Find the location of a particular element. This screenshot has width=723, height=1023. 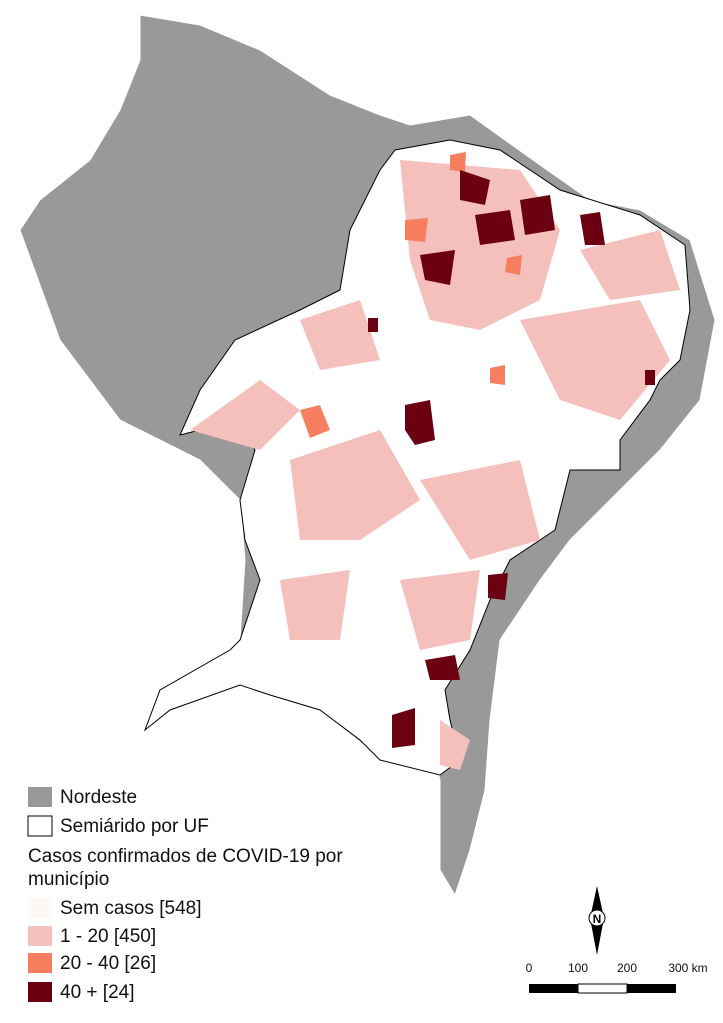

legend-label: Sem casos [548] is located at coordinates (131, 908).